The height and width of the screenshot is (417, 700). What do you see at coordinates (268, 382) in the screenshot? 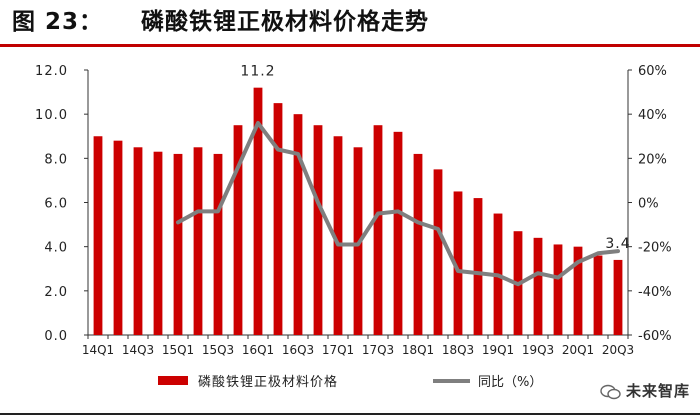
I see `legend-label-bar: 磷酸铁锂正极材料价格` at bounding box center [268, 382].